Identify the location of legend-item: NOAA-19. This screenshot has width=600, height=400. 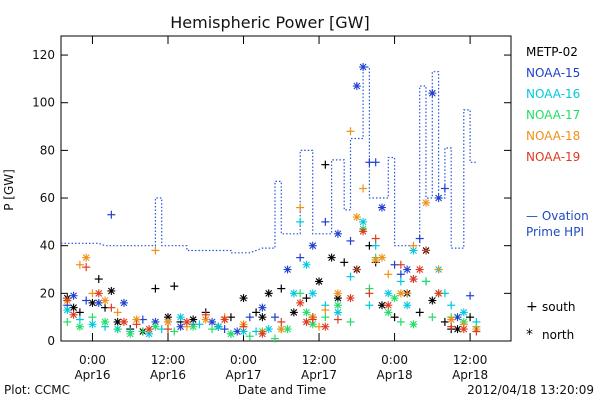
(553, 157).